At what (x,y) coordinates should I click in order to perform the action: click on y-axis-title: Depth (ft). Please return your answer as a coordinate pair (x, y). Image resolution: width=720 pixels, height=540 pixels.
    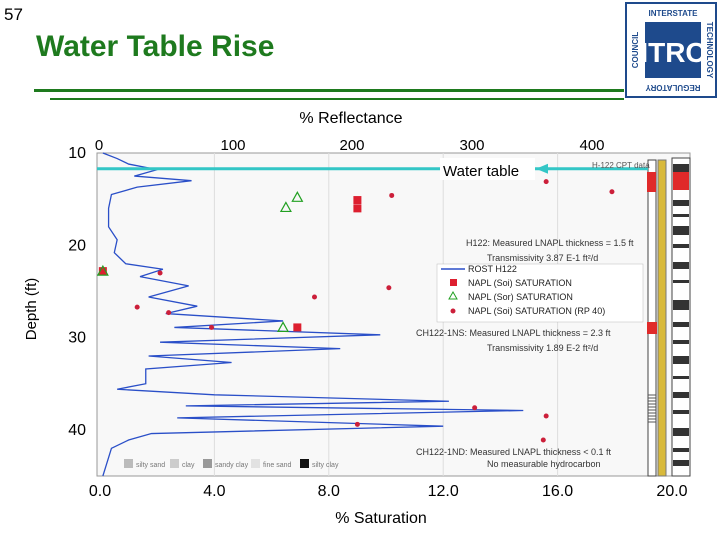
    Looking at the image, I should click on (31, 309).